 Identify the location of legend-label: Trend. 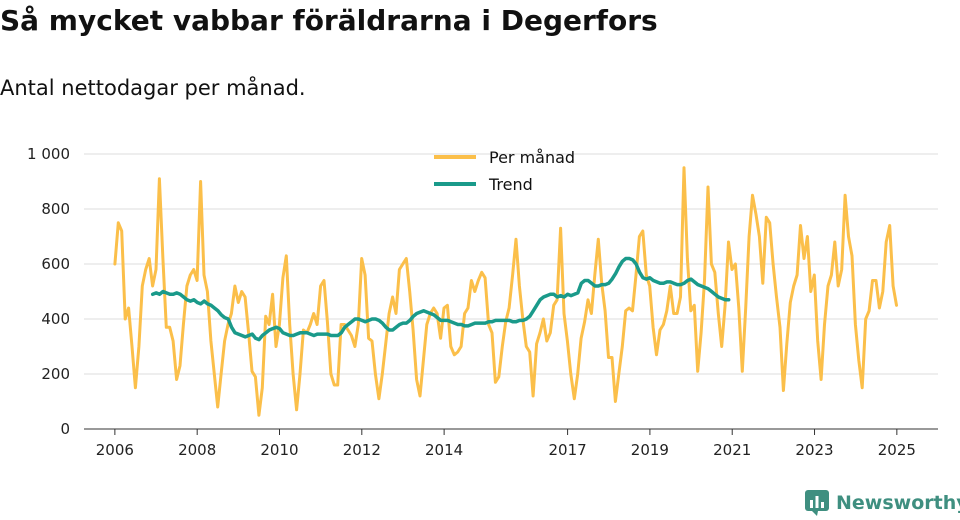
(510, 184).